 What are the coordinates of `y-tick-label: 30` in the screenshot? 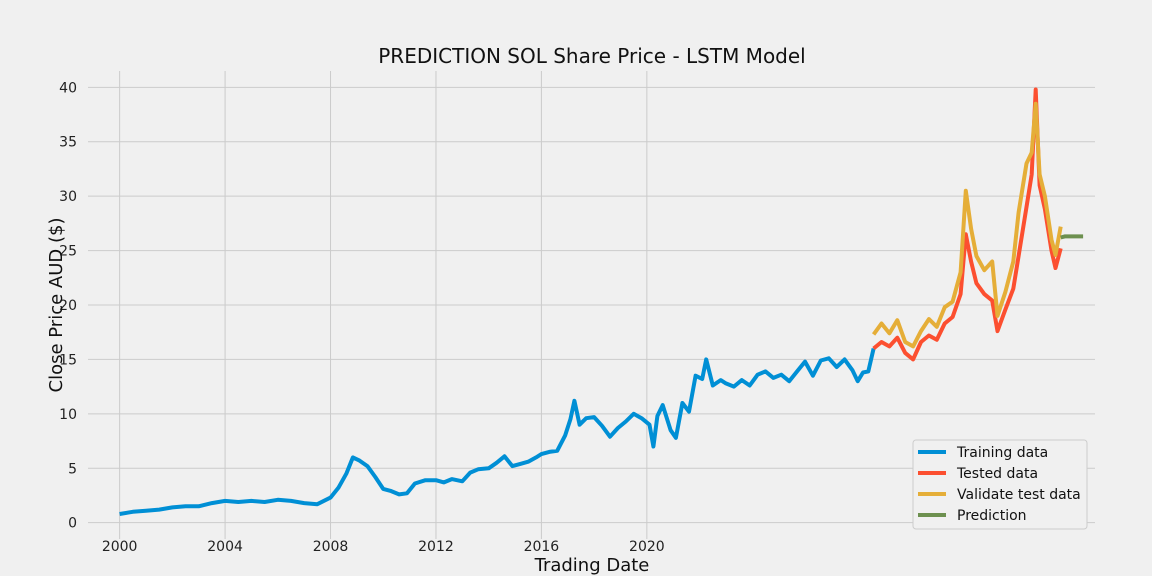 It's located at (68, 197).